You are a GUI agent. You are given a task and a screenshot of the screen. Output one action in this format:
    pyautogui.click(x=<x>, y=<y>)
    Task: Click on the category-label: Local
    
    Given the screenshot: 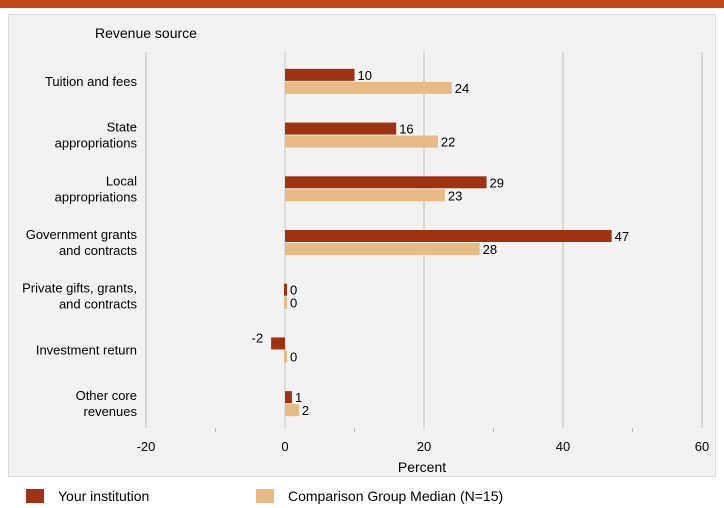 What is the action you would take?
    pyautogui.click(x=121, y=180)
    